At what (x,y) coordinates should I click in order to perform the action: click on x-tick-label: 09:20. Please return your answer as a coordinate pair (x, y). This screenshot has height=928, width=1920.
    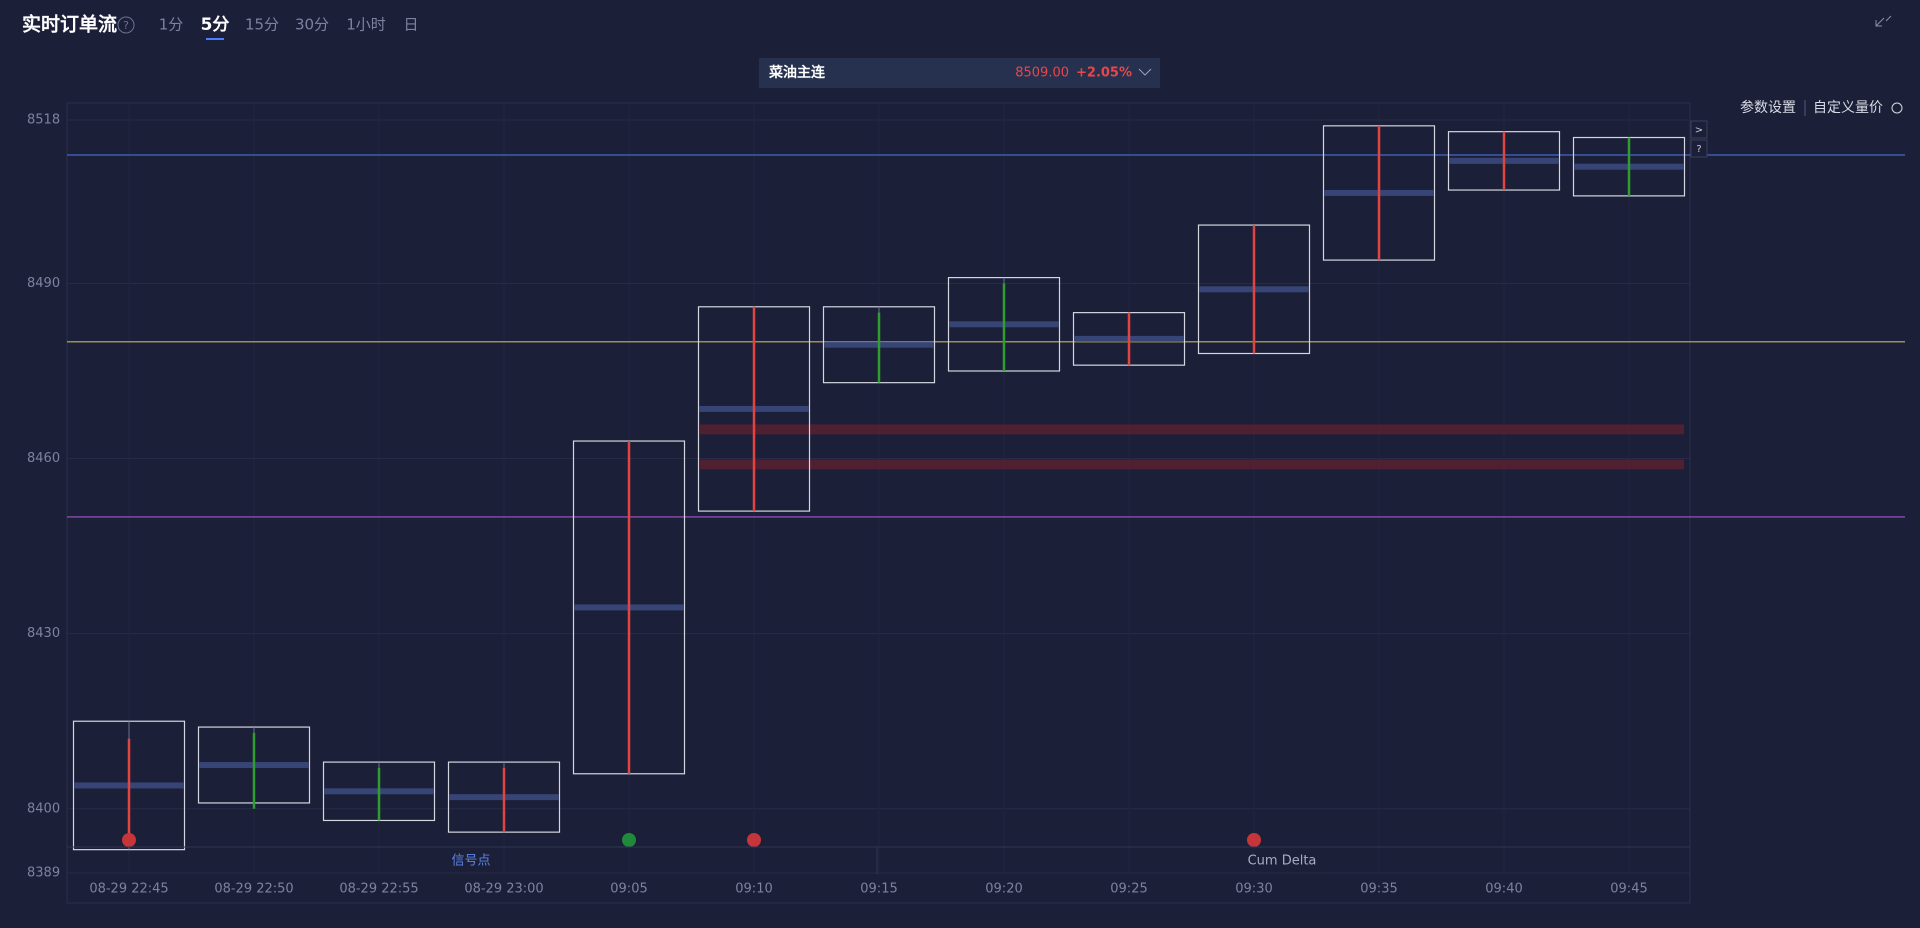
    Looking at the image, I should click on (1003, 889).